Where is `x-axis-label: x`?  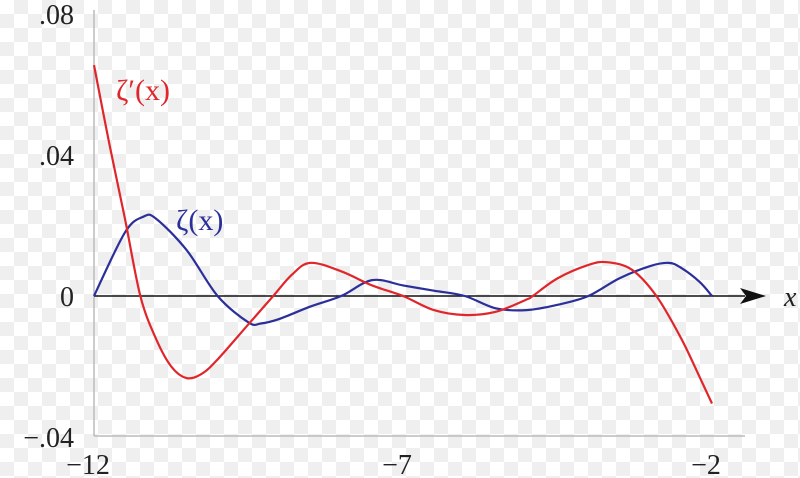 x-axis-label: x is located at coordinates (790, 297).